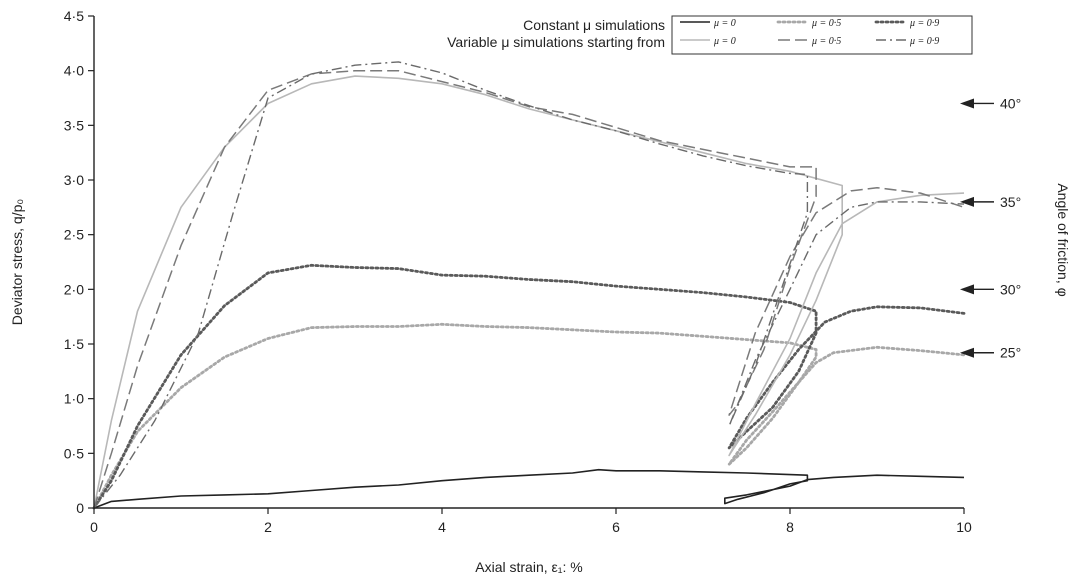 The width and height of the screenshot is (1074, 584). Describe the element at coordinates (529, 488) in the screenshot. I see `series-constant-line` at that location.